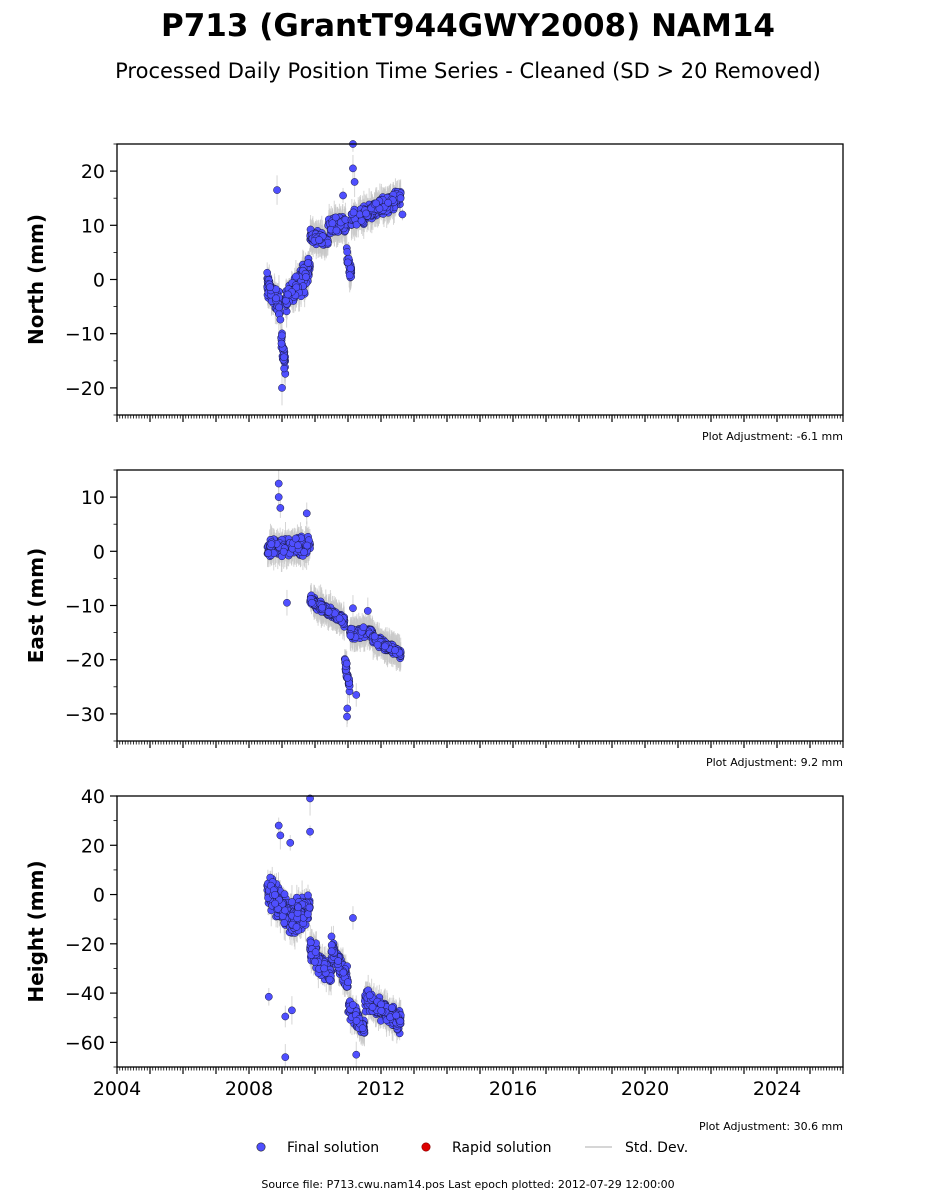  I want to click on y-axis-label: North (mm), so click(36, 279).